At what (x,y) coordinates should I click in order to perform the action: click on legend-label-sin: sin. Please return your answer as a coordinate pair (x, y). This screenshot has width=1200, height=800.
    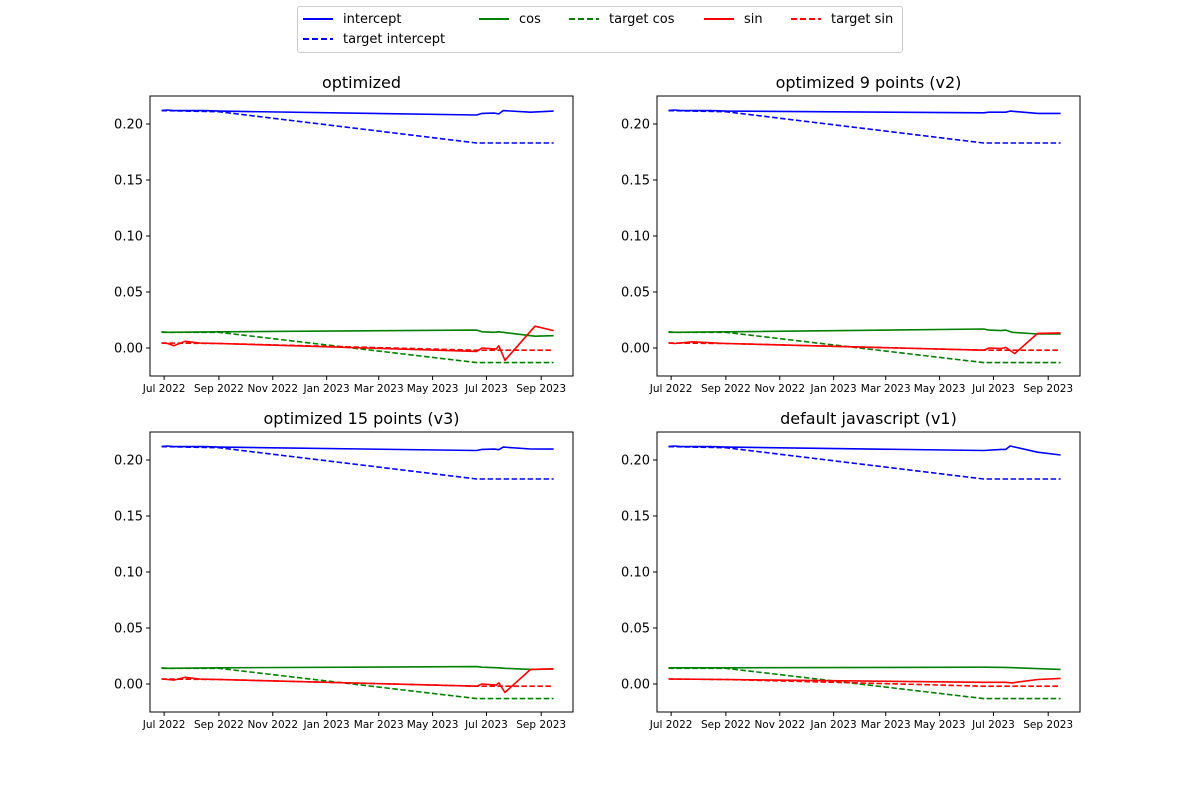
    Looking at the image, I should click on (753, 19).